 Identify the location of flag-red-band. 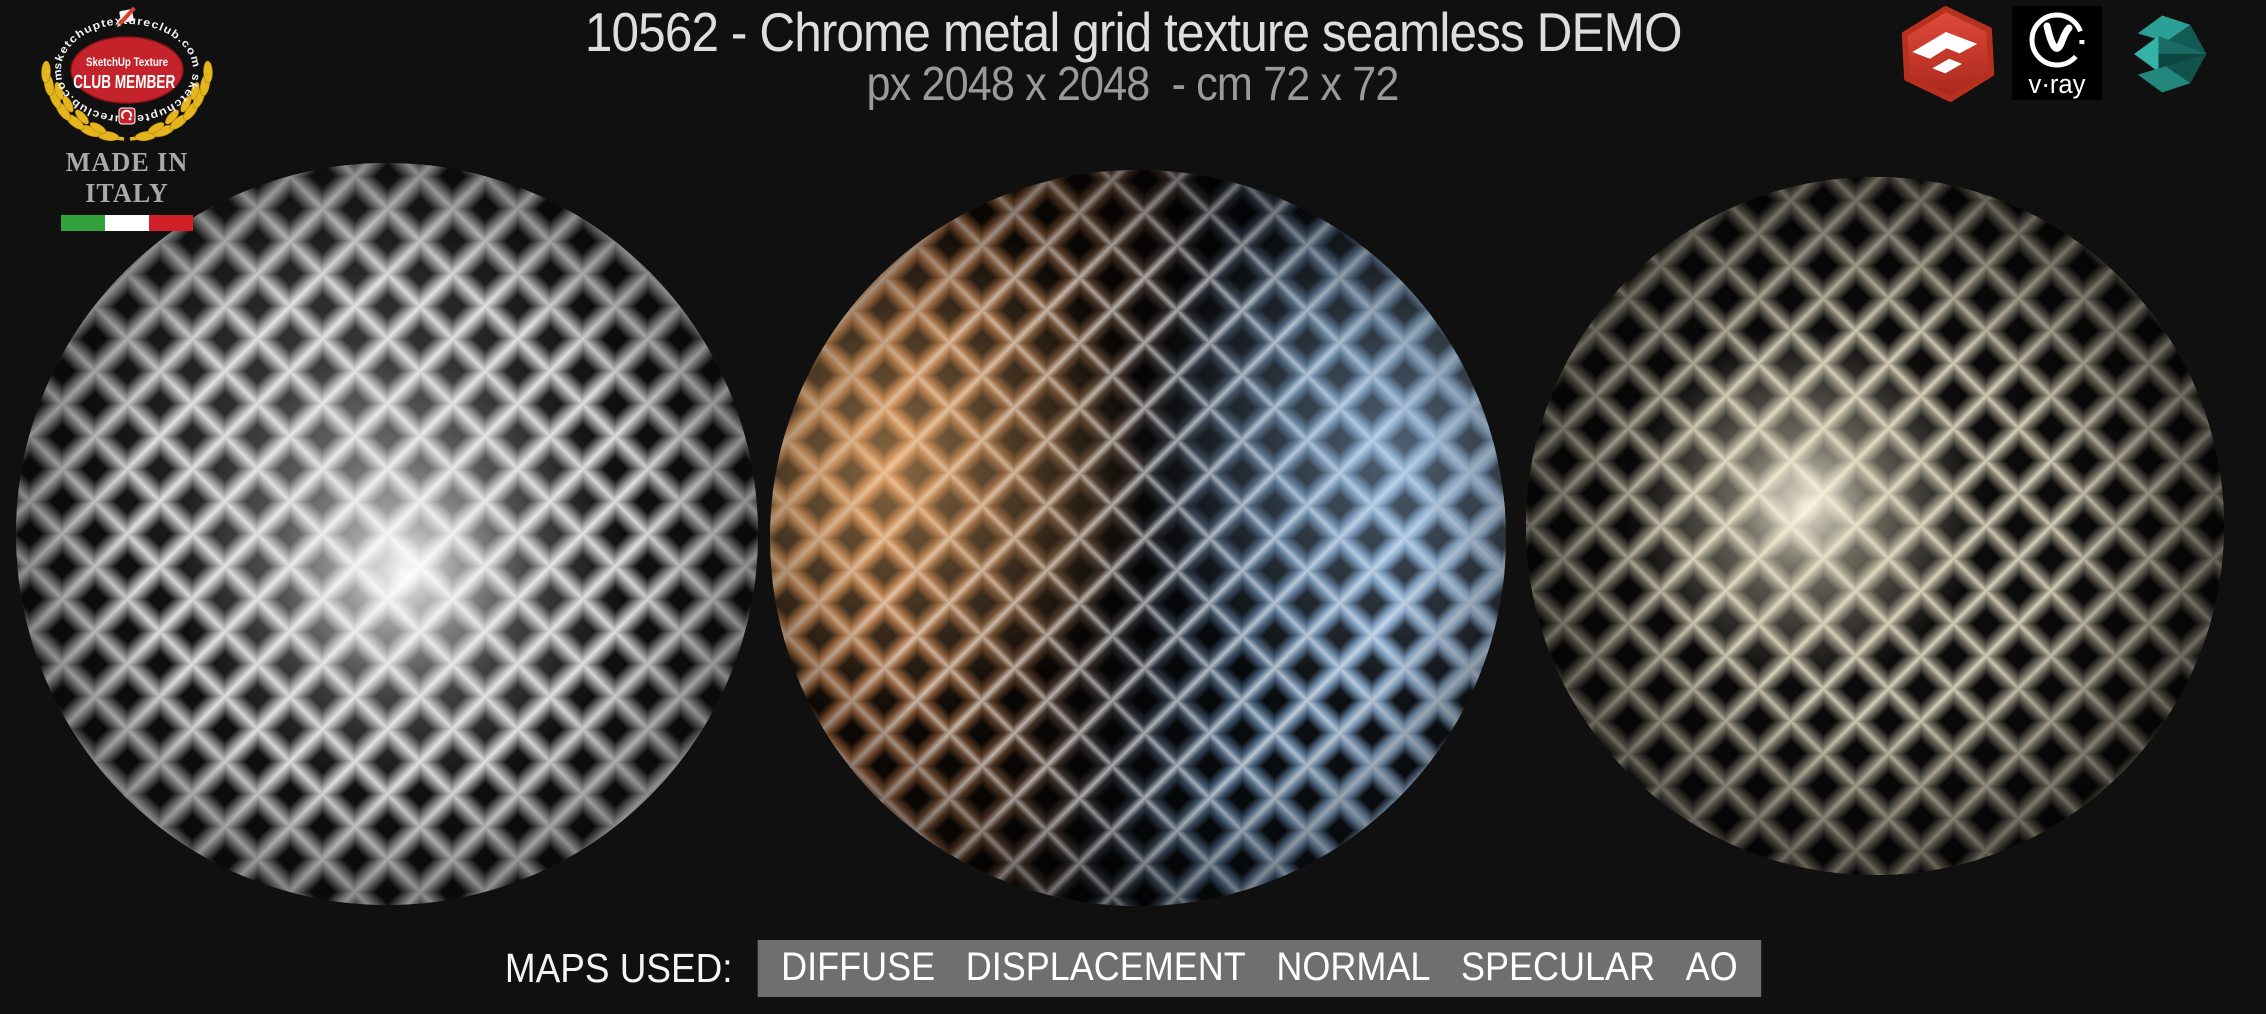
(171, 223).